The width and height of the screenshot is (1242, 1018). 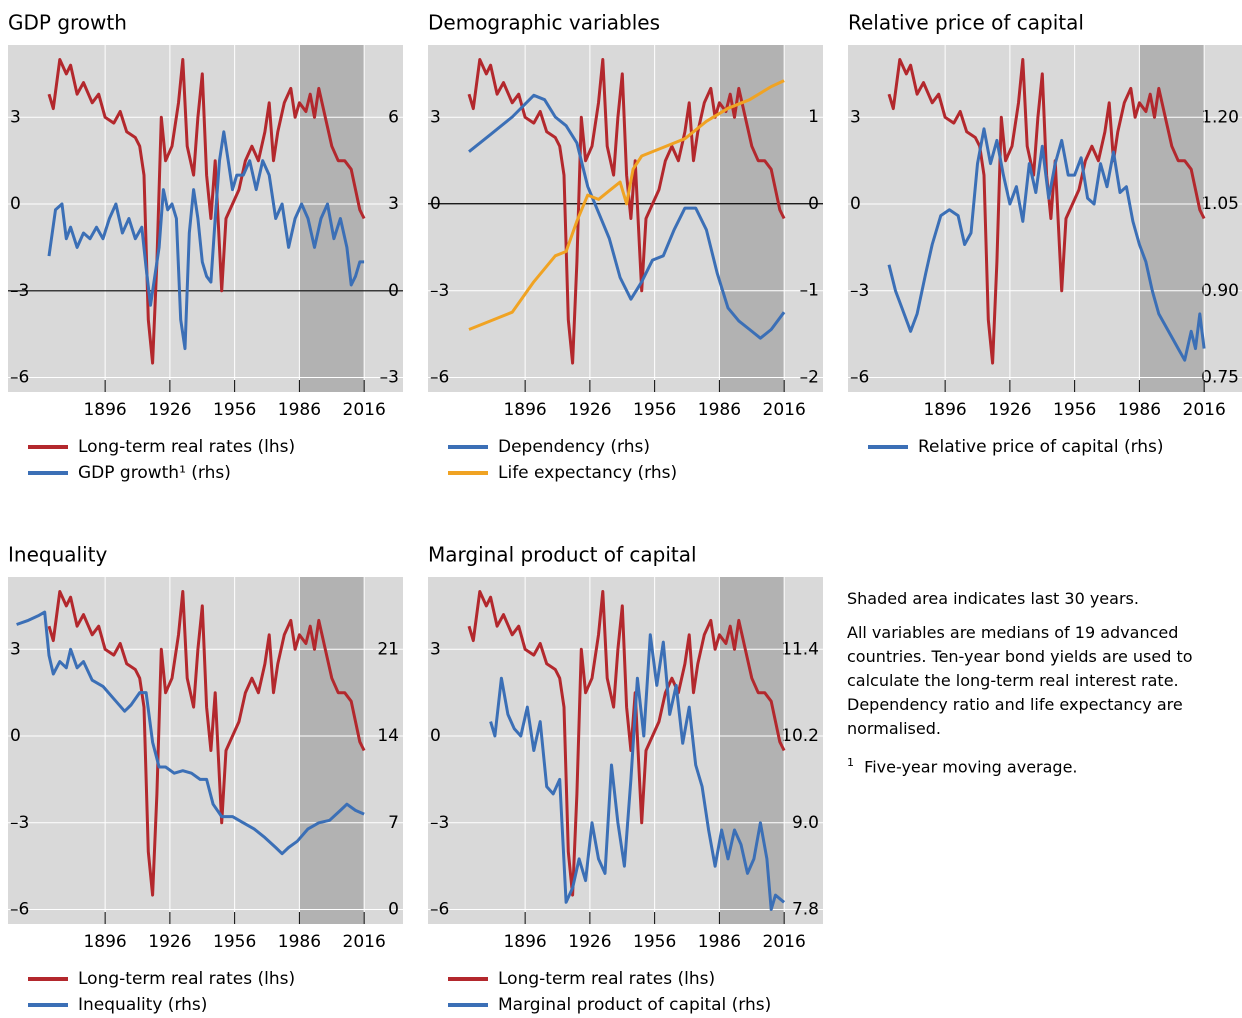 What do you see at coordinates (574, 447) in the screenshot?
I see `legend-label: Dependency (rhs)` at bounding box center [574, 447].